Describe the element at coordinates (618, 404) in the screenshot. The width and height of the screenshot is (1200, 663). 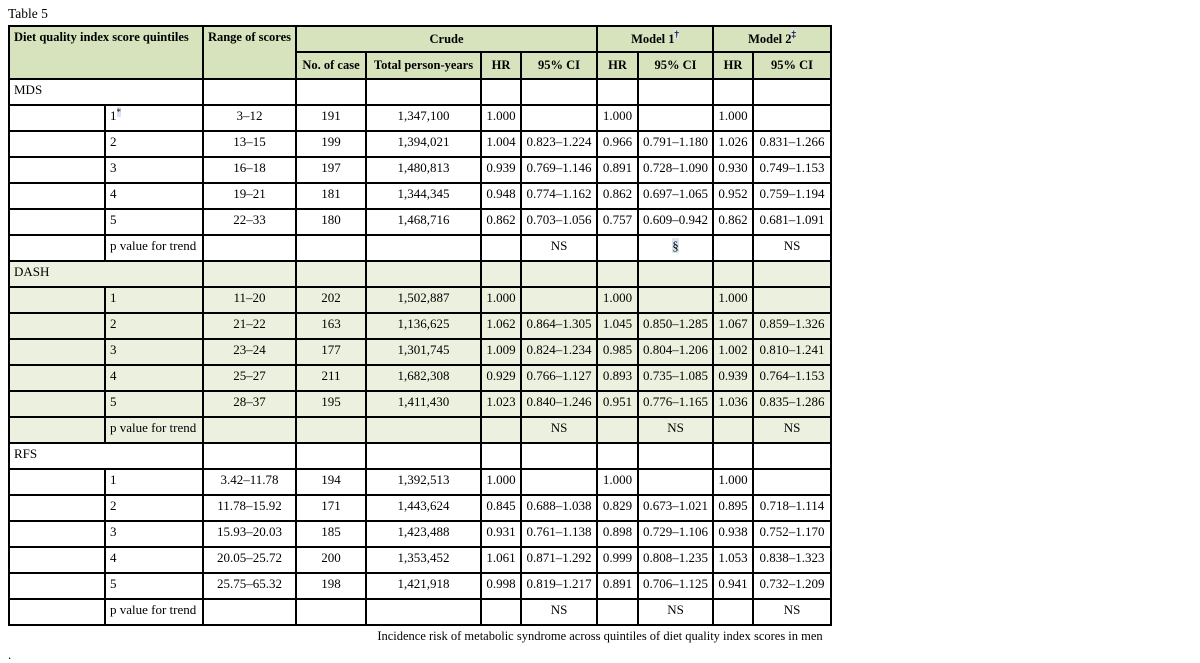
I see `model1-hr-cell: 0.951` at that location.